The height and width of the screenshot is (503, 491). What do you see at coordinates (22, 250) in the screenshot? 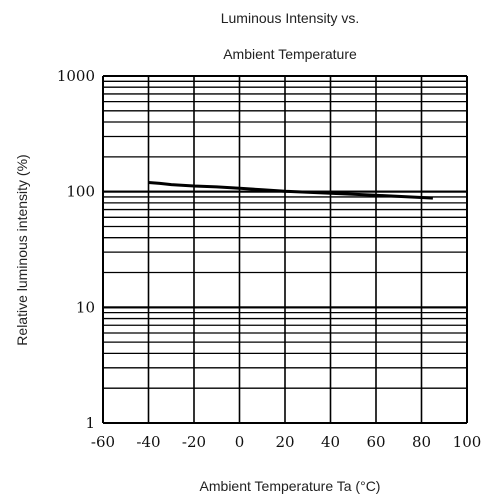
I see `y-axis-label: Relative luminous intensity (%)` at bounding box center [22, 250].